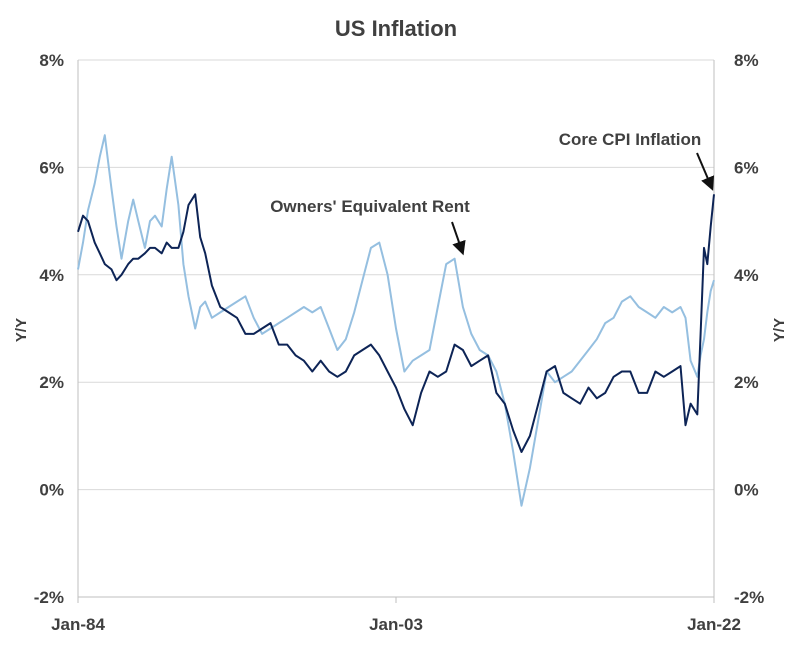  Describe the element at coordinates (21, 330) in the screenshot. I see `y-axis-label-left: Y/Y` at that location.